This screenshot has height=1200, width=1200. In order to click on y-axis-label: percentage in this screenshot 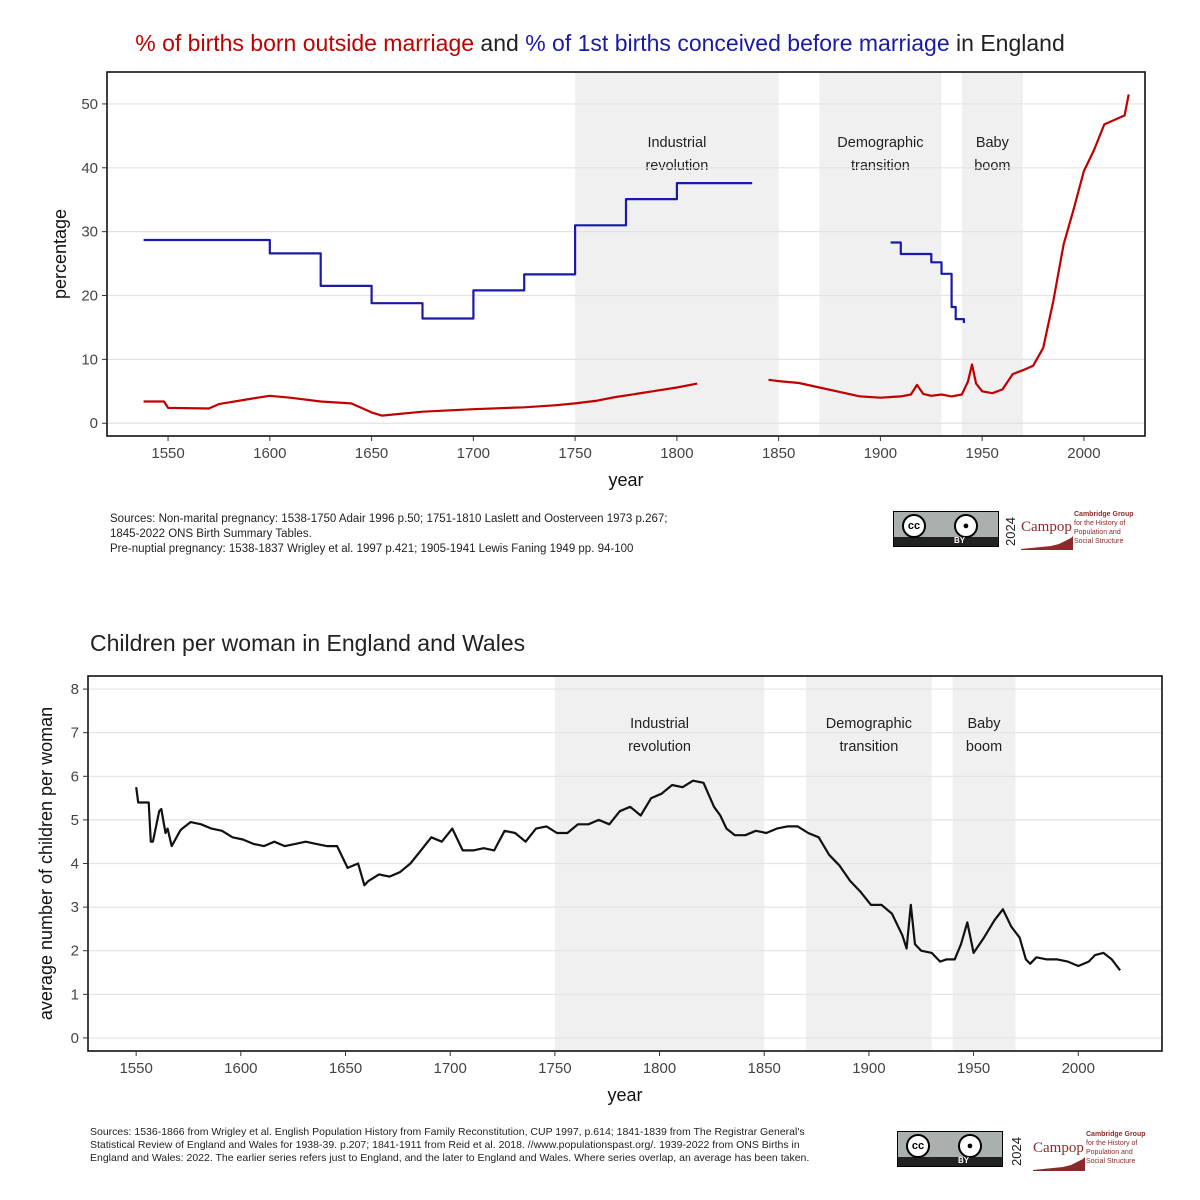, I will do `click(60, 254)`.